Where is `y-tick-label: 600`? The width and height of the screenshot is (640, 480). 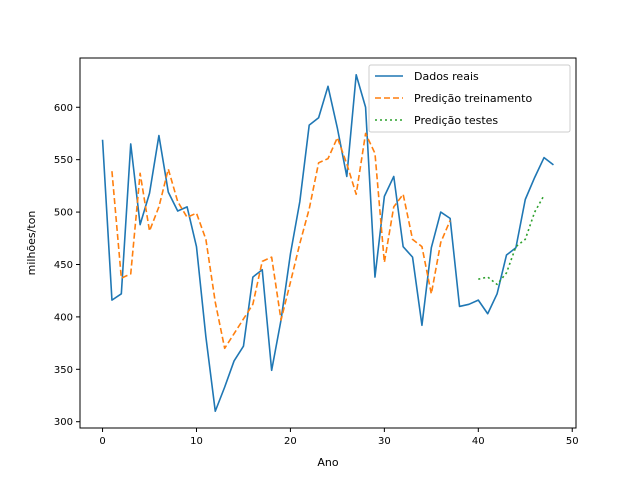
y-tick-label: 600 is located at coordinates (63, 108).